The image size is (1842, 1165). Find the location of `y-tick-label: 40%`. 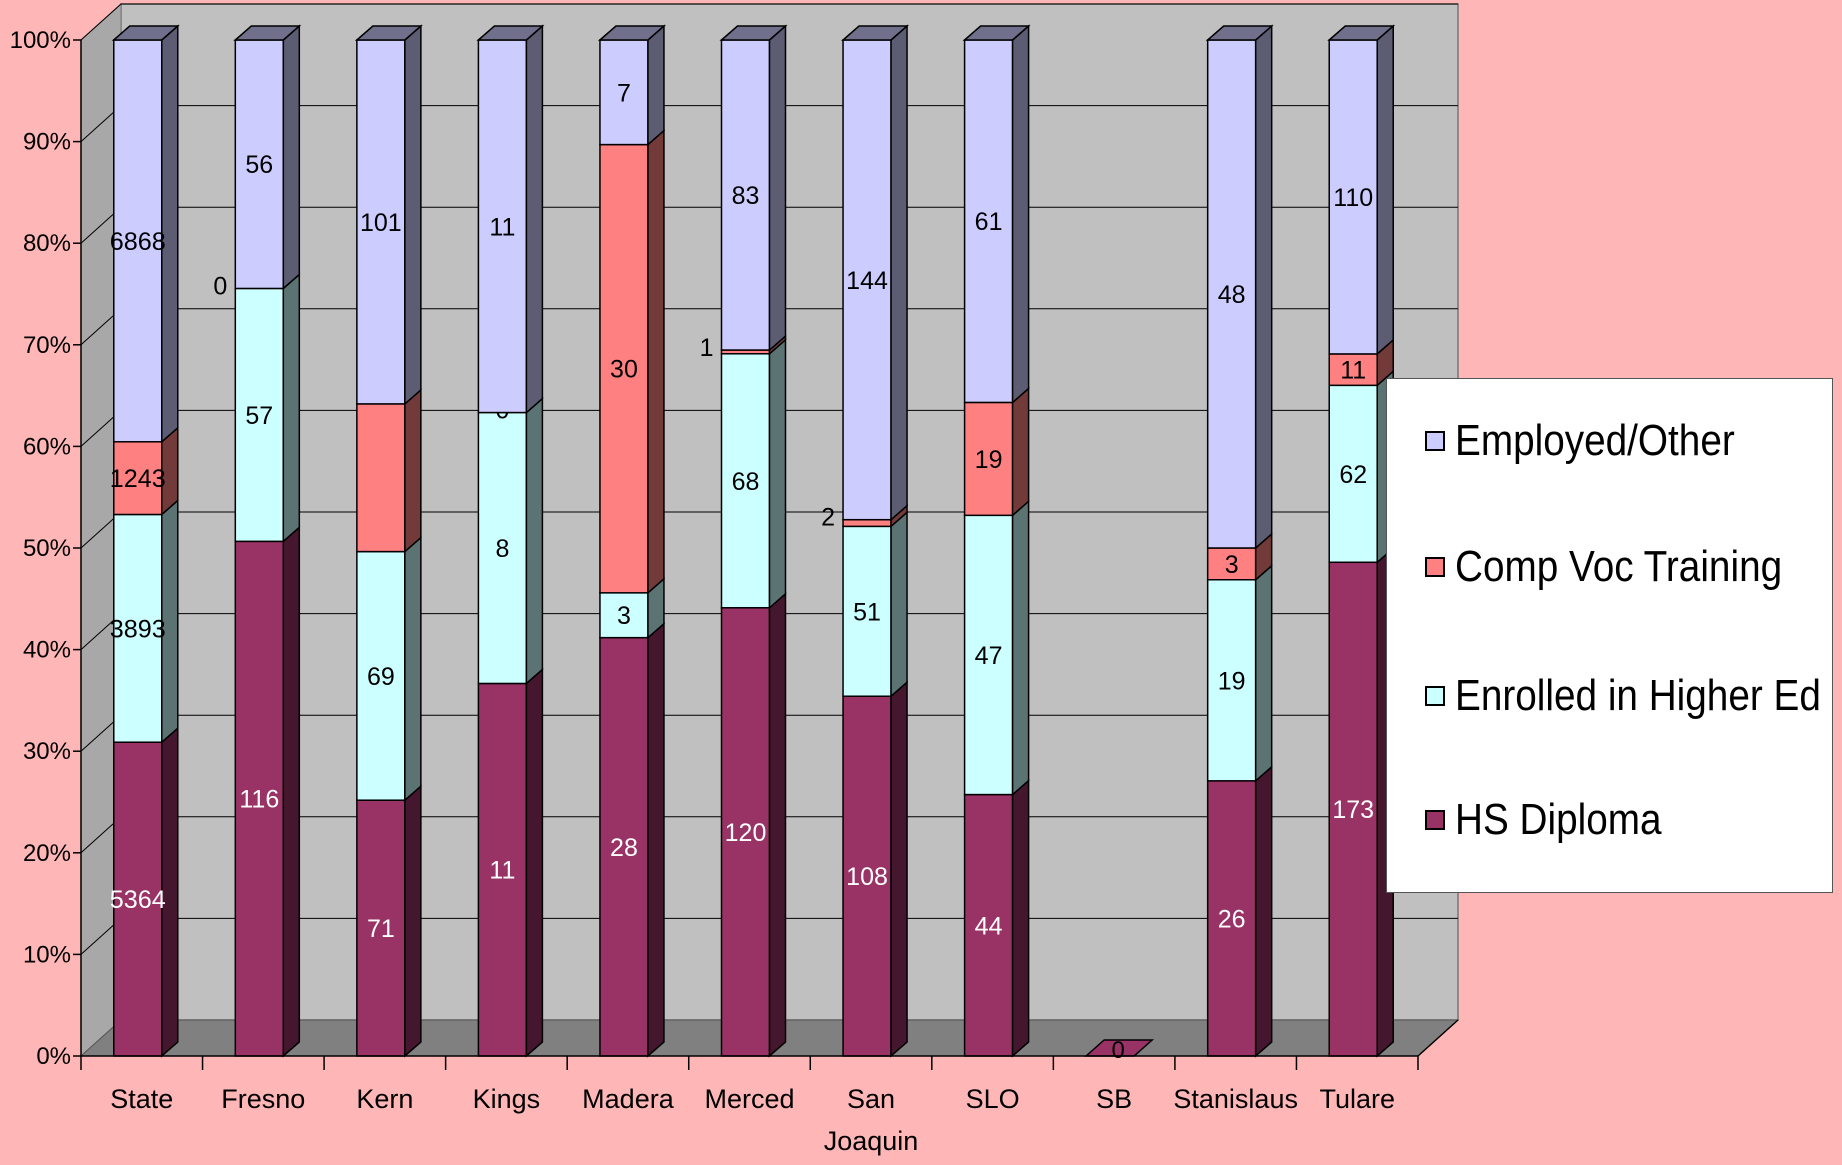

y-tick-label: 40% is located at coordinates (47, 650).